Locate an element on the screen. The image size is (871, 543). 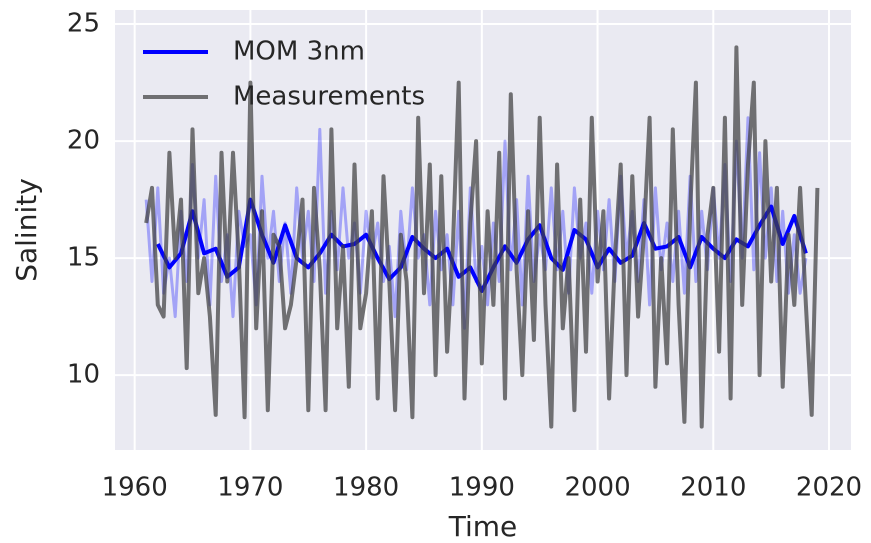
legend-label: Measurements is located at coordinates (329, 97).